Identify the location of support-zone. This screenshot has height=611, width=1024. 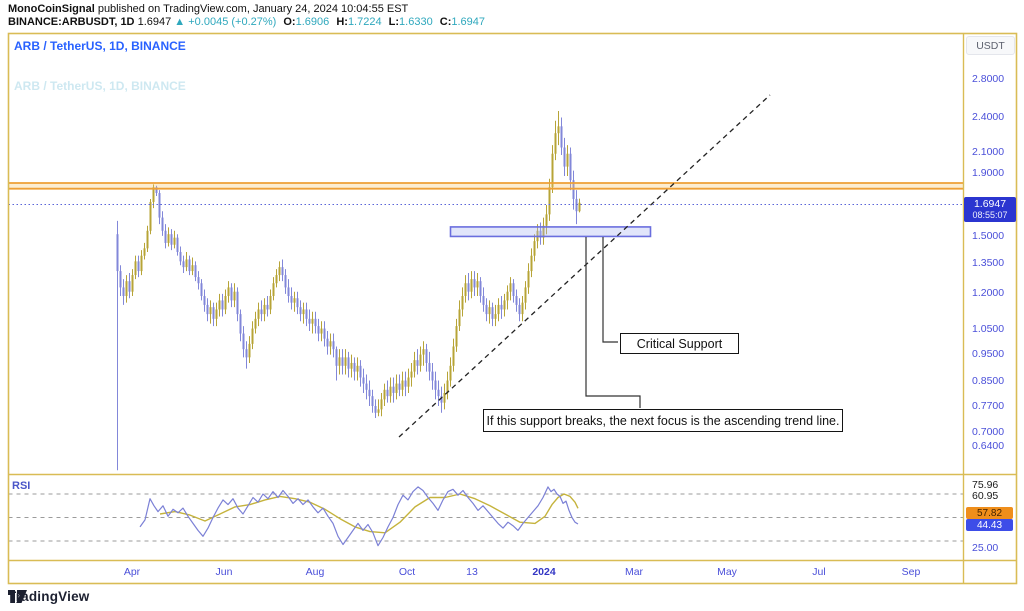
(550, 232).